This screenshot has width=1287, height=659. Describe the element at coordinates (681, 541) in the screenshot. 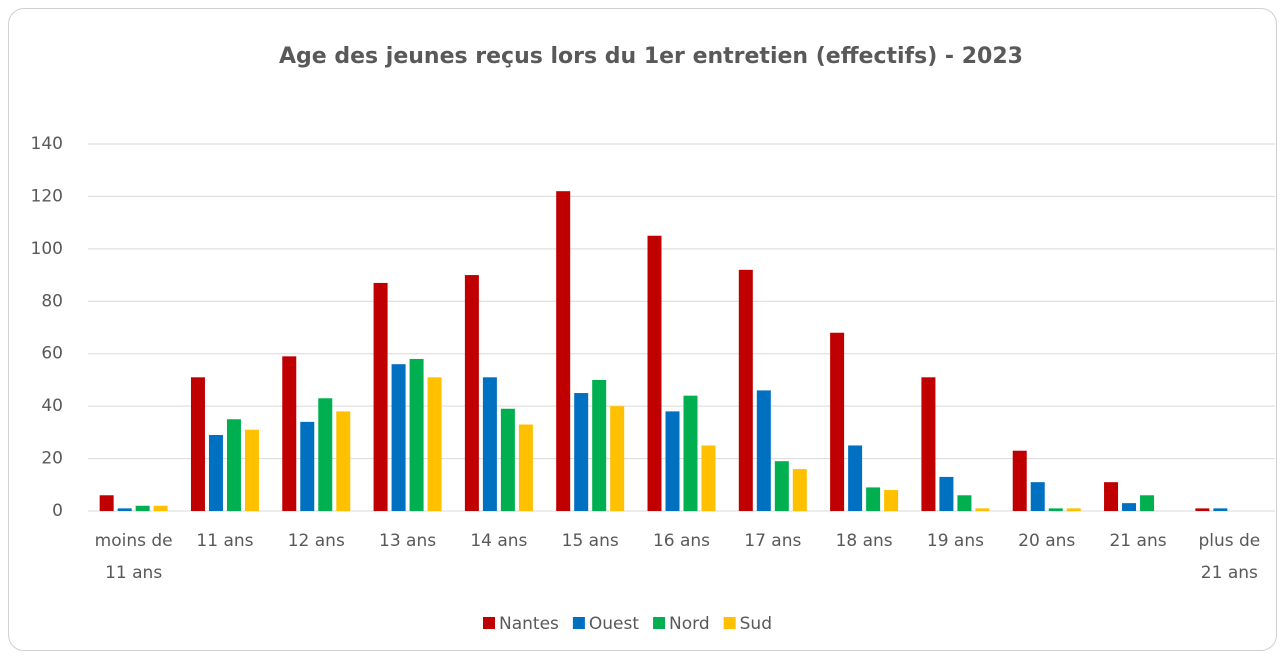

I see `x-tick-label: 16 ans` at that location.